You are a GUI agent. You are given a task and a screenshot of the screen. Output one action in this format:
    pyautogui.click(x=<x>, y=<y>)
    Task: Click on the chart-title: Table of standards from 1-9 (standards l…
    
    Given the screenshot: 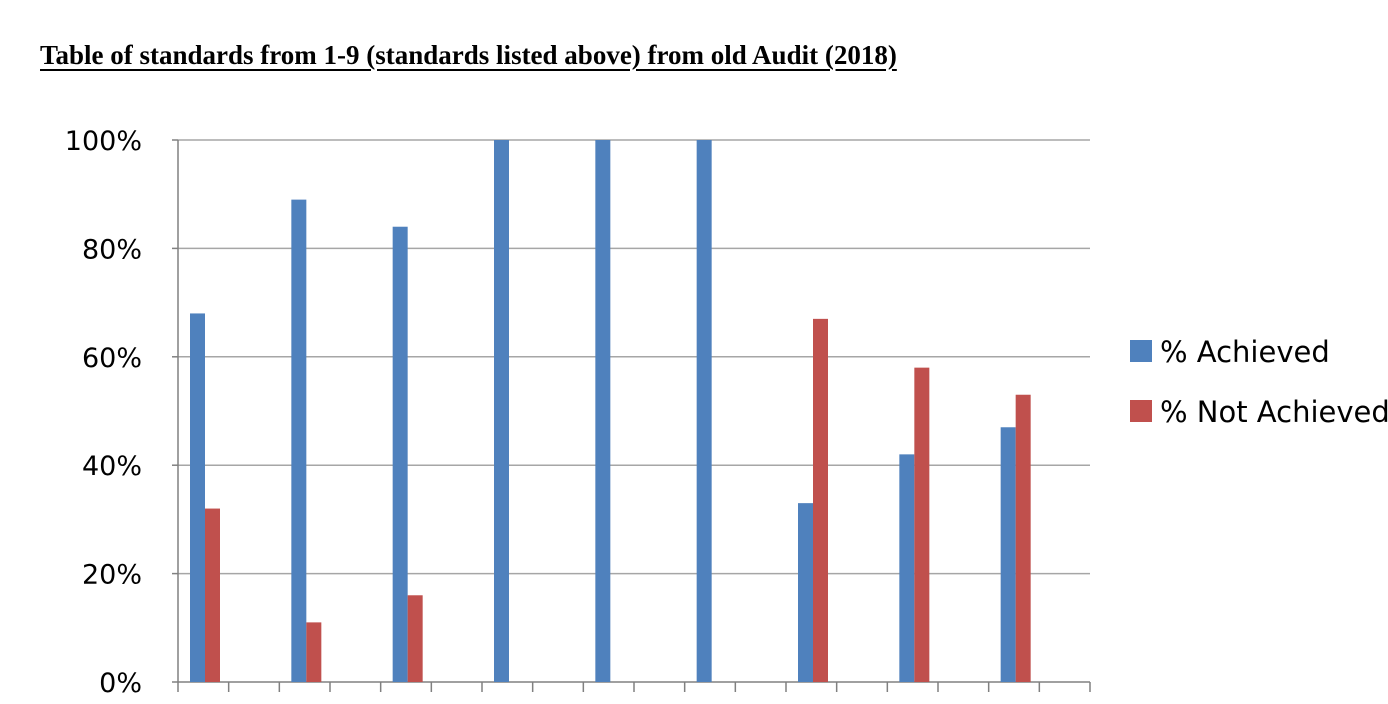 What is the action you would take?
    pyautogui.click(x=468, y=55)
    